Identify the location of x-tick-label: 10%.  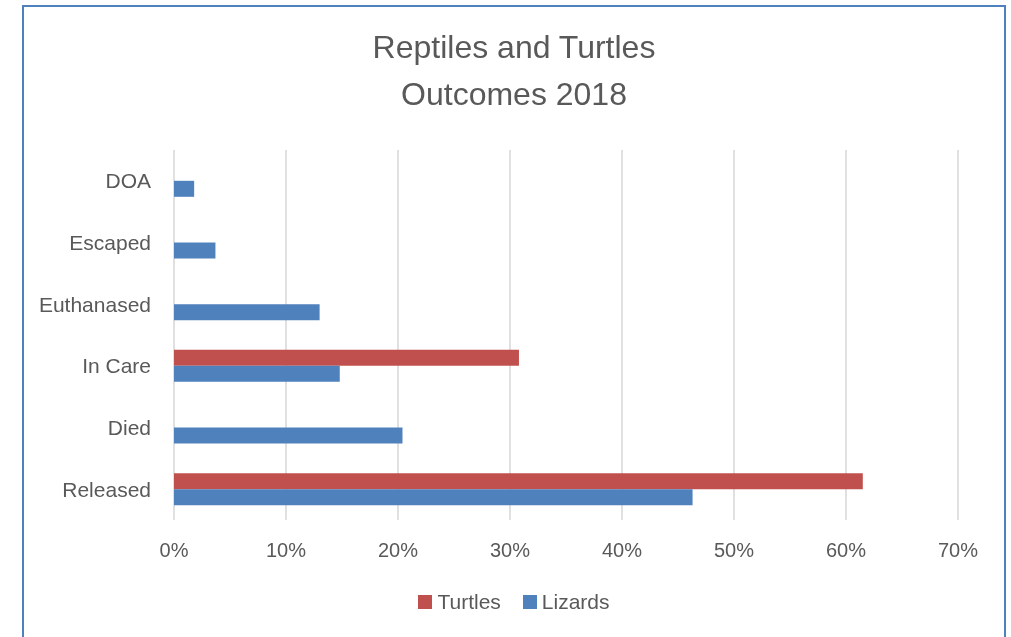
(286, 550).